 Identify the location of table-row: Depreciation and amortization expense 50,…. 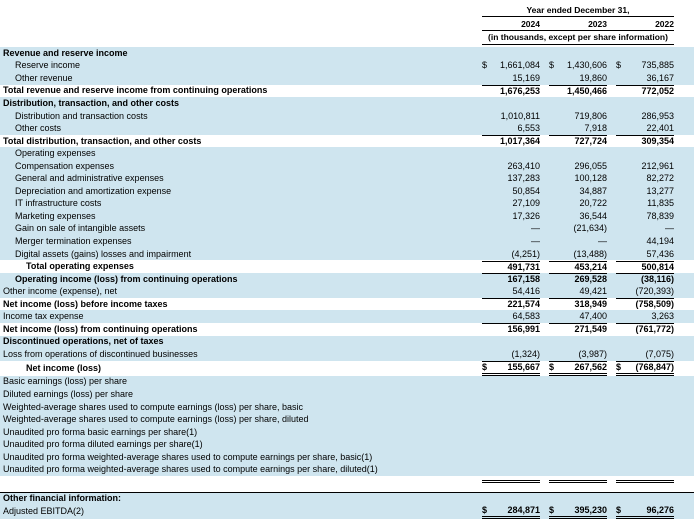
(347, 191).